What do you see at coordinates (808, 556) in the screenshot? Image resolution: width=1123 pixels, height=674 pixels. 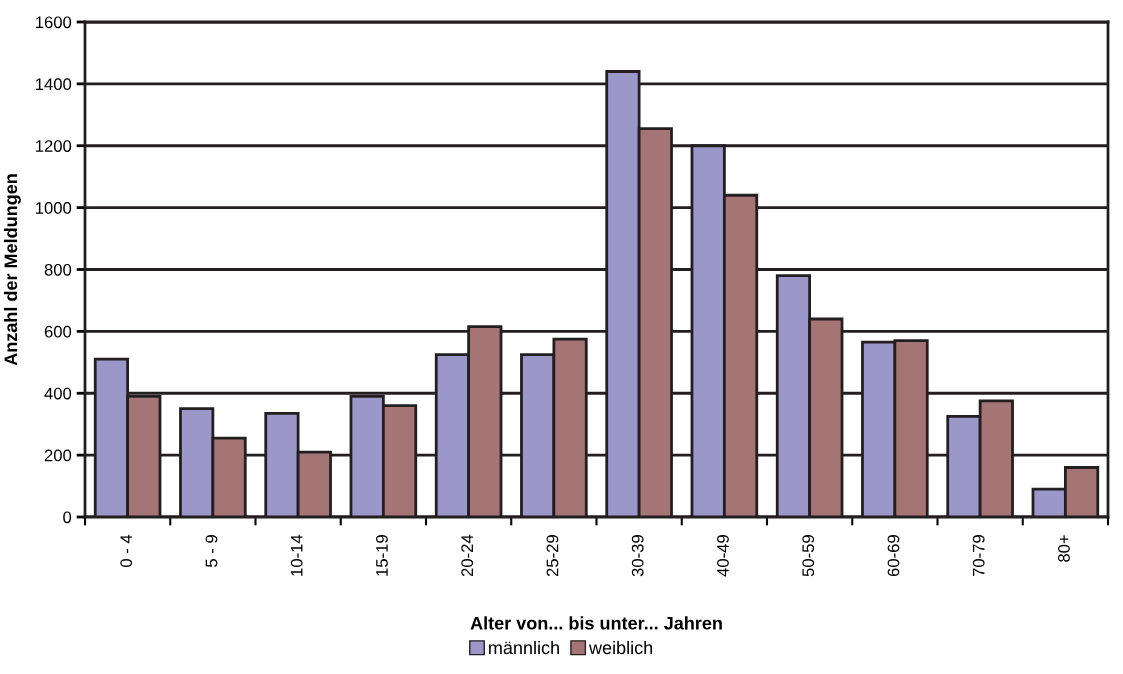 I see `x-tick-label: 50-59` at bounding box center [808, 556].